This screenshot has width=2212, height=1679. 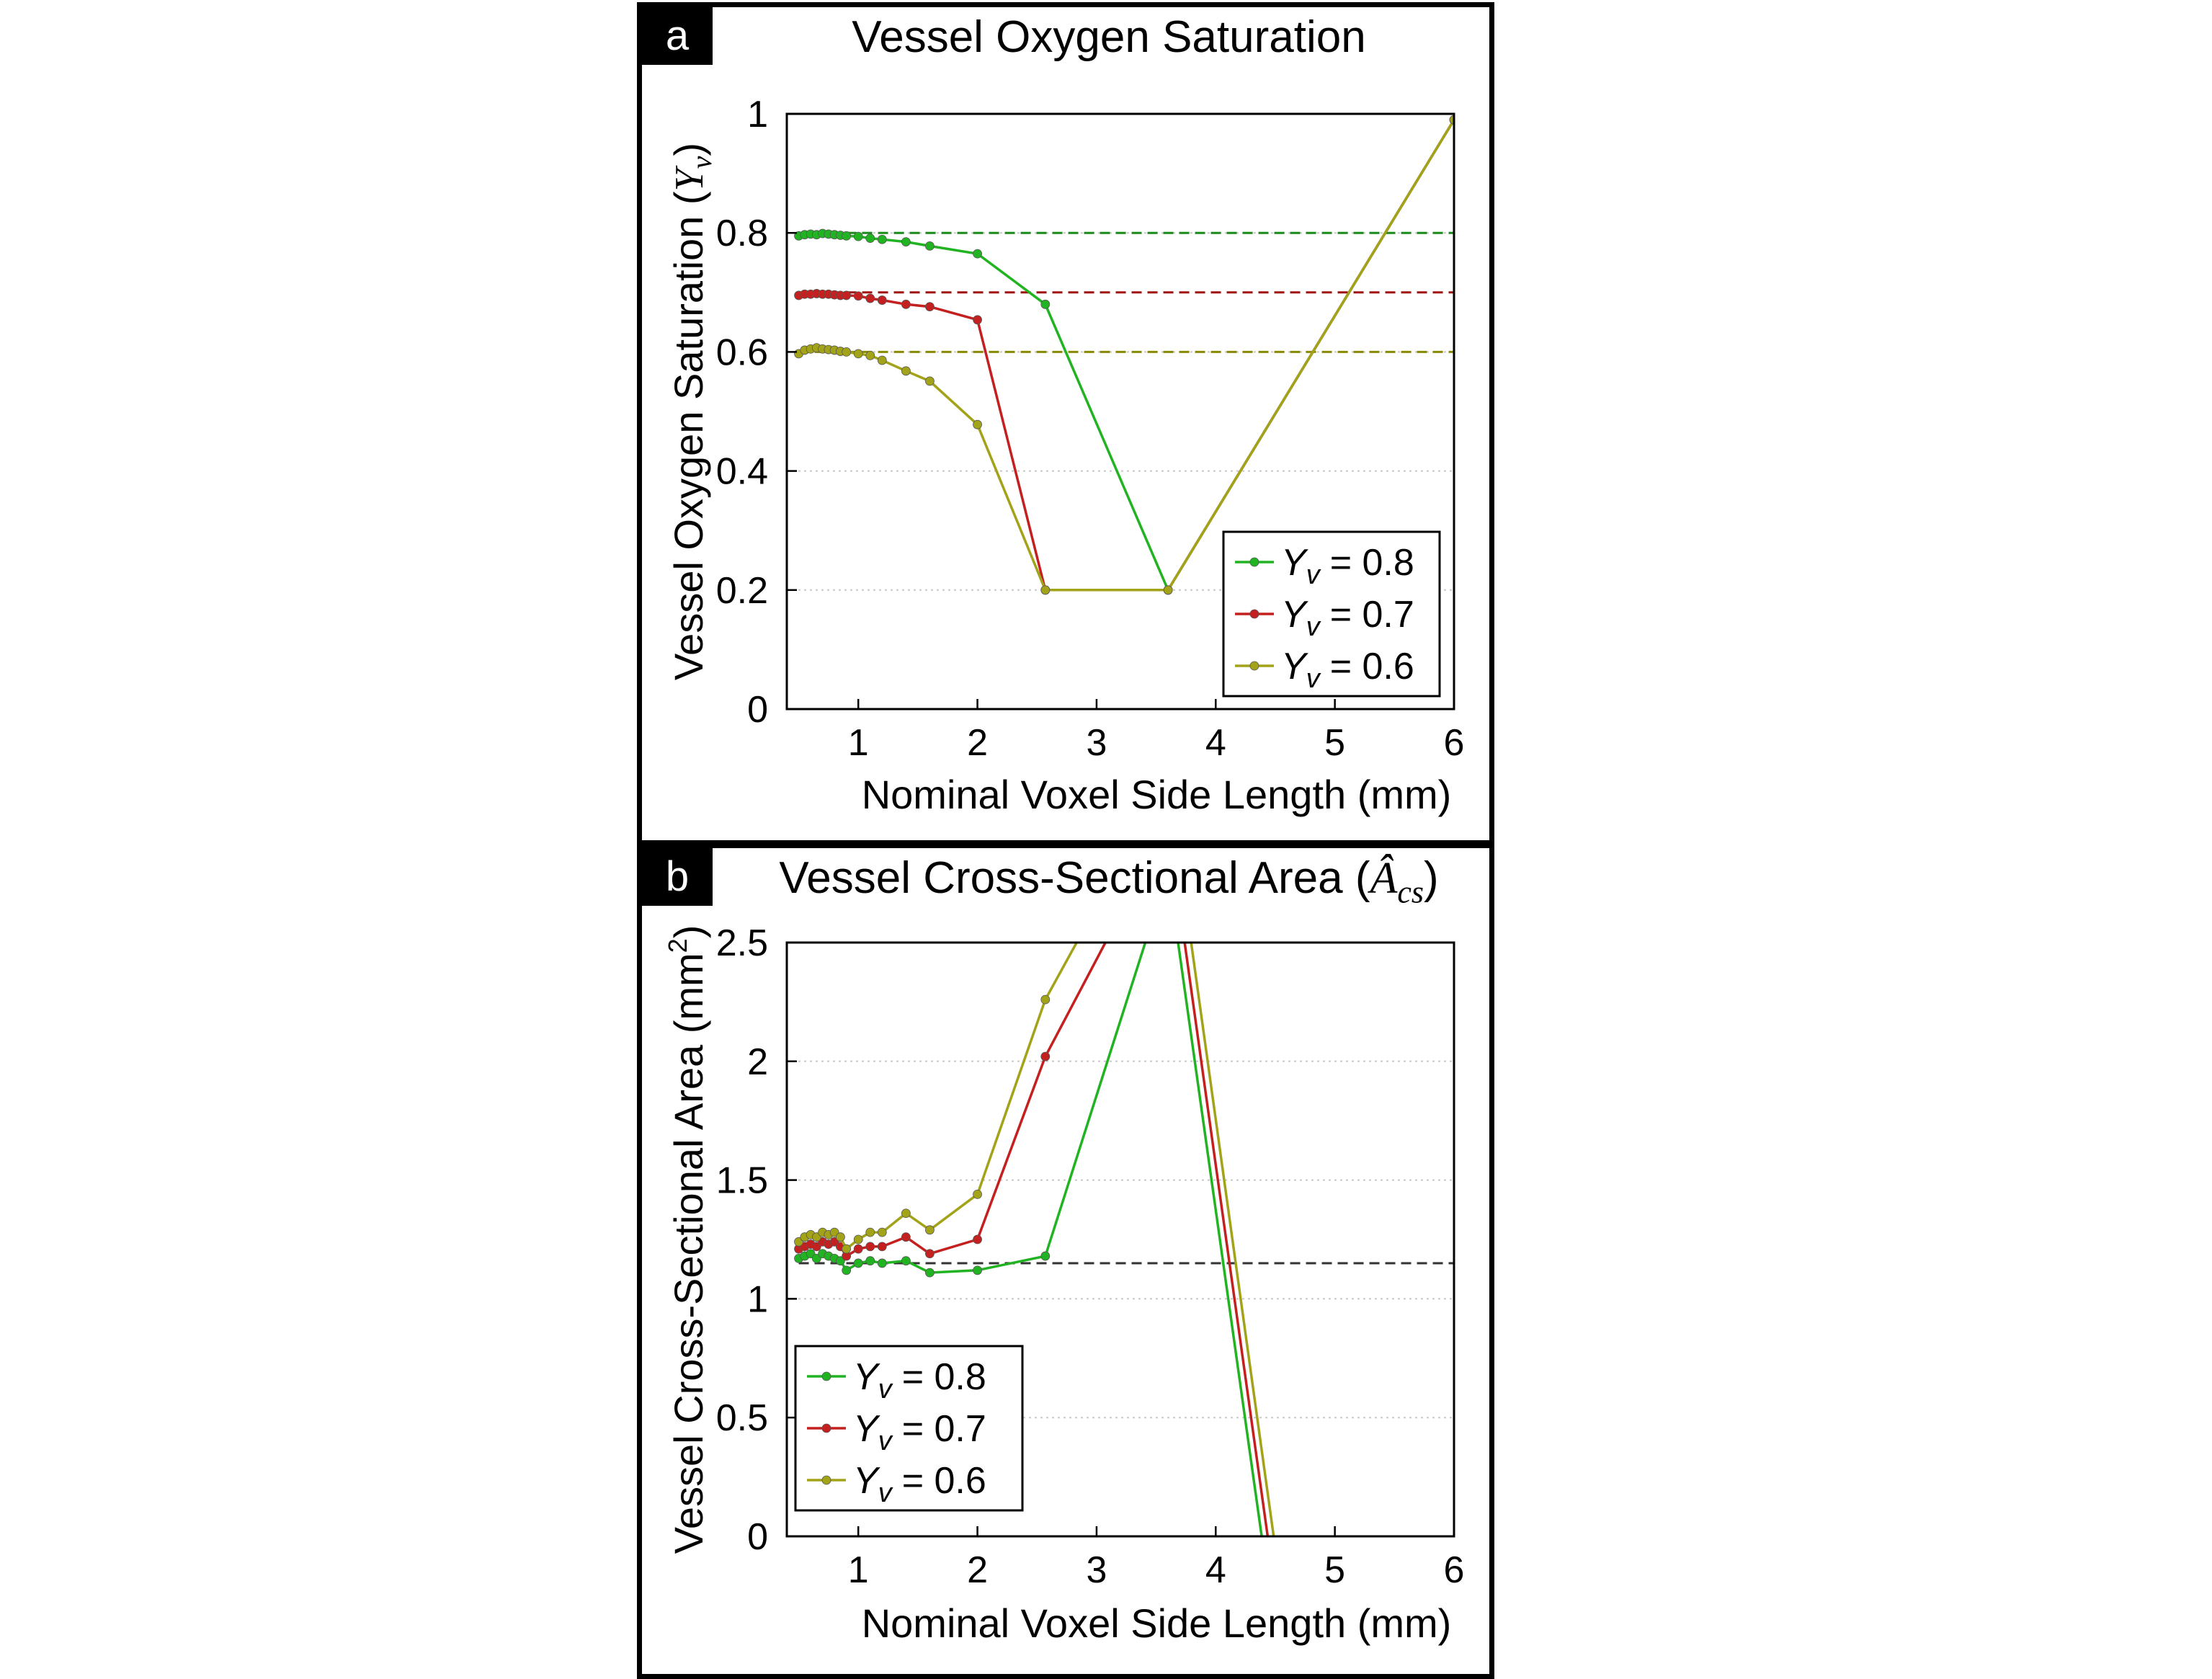 I want to click on chart-title-text: Vessel Cross-Sectional Area (, so click(x=1075, y=878).